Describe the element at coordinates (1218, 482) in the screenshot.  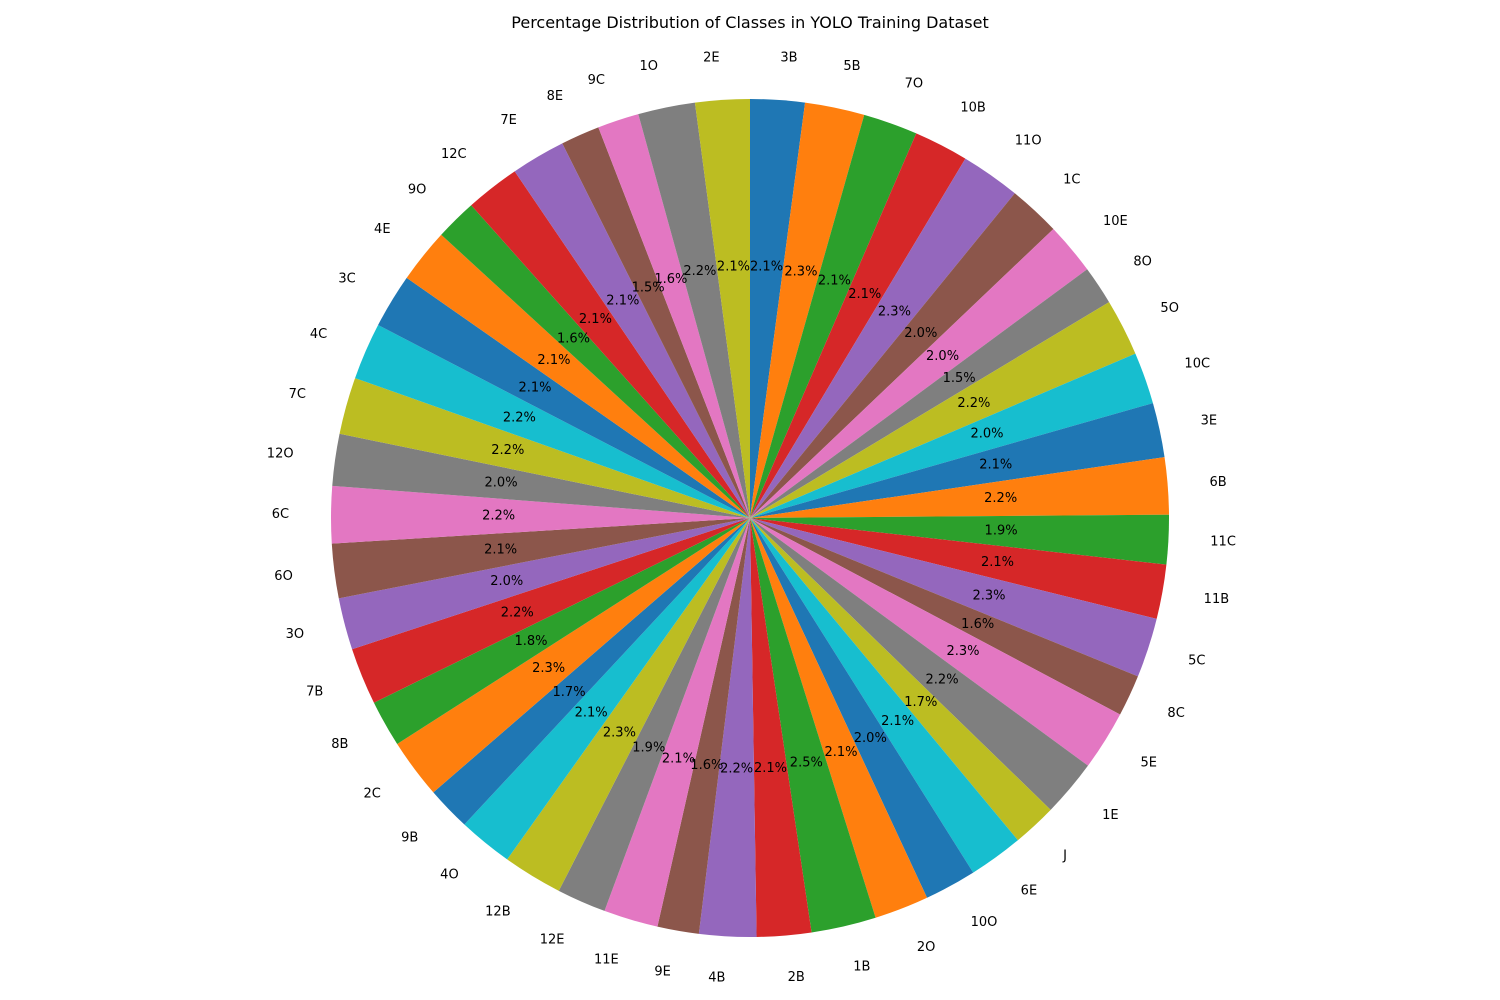
I see `slice-label-6b: 6B` at that location.